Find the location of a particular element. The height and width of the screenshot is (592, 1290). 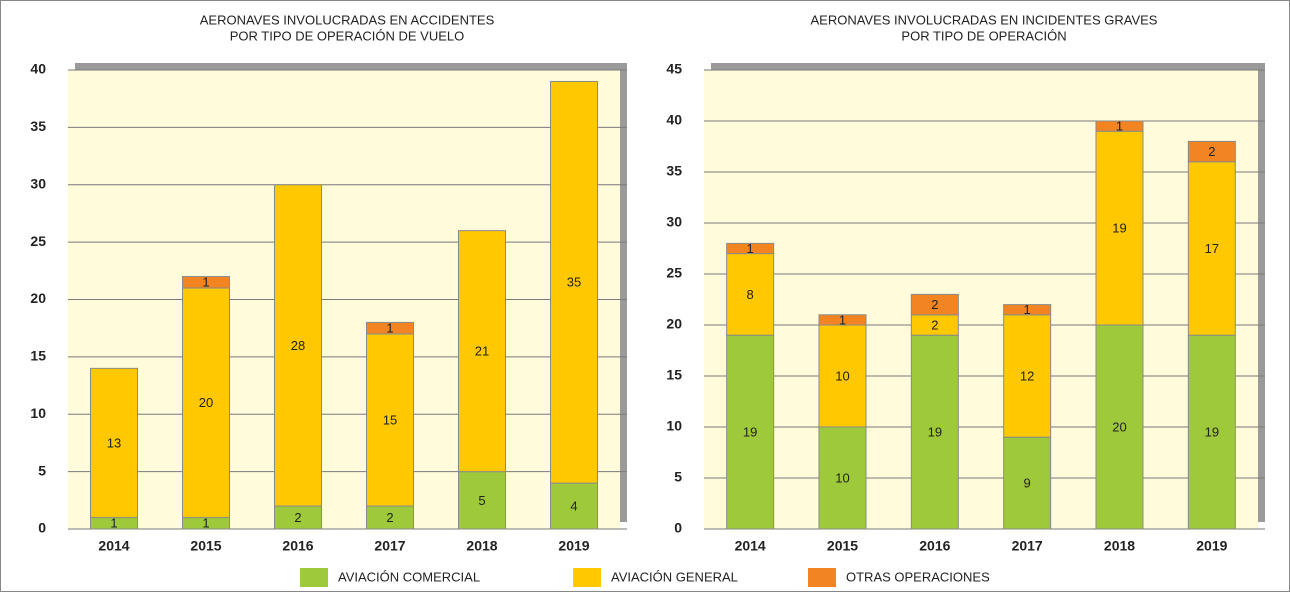

chart-title: POR TIPO DE OPERACIÓN DE VUELO is located at coordinates (347, 35).